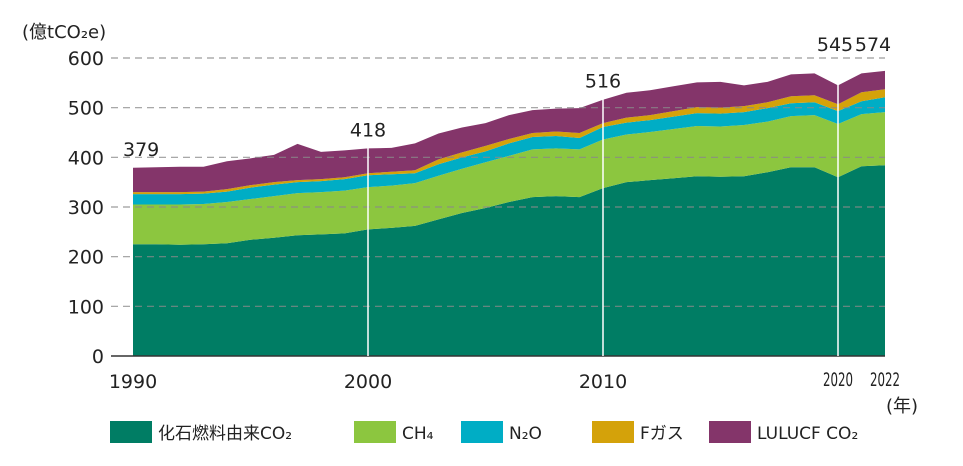 This screenshot has width=963, height=466. I want to click on y-tick-label: 500, so click(86, 109).